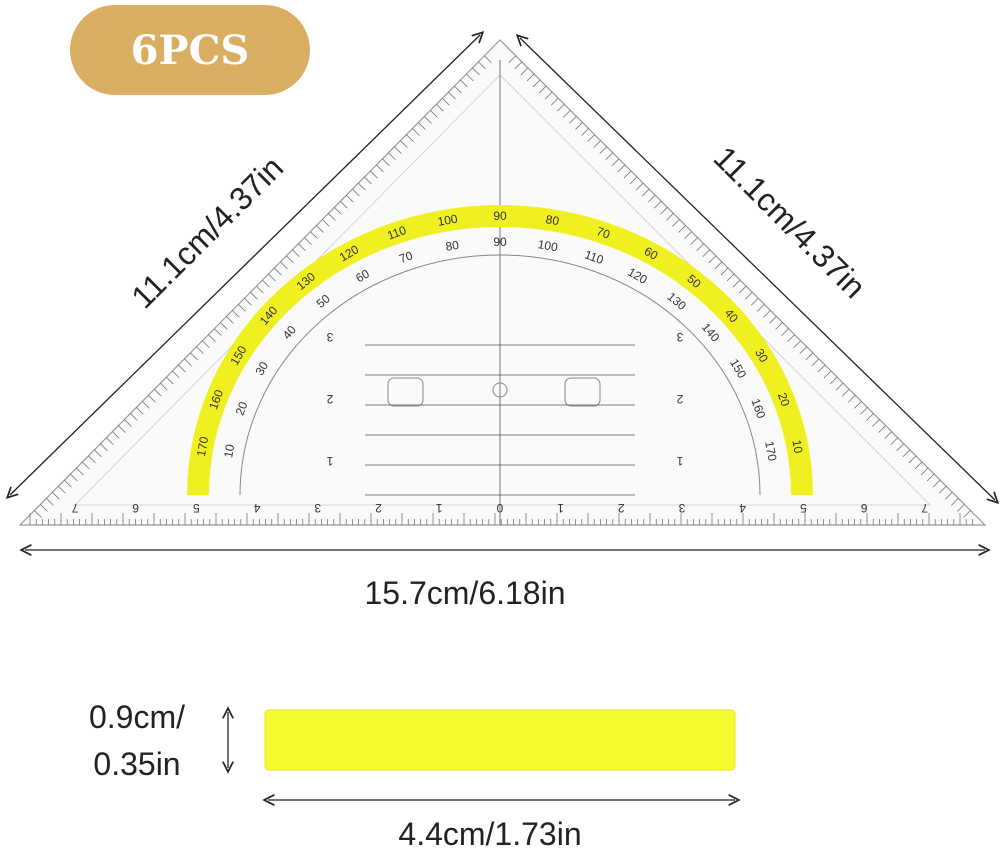  What do you see at coordinates (489, 834) in the screenshot?
I see `bar-length-dimension: 4.4cm/1.73in` at bounding box center [489, 834].